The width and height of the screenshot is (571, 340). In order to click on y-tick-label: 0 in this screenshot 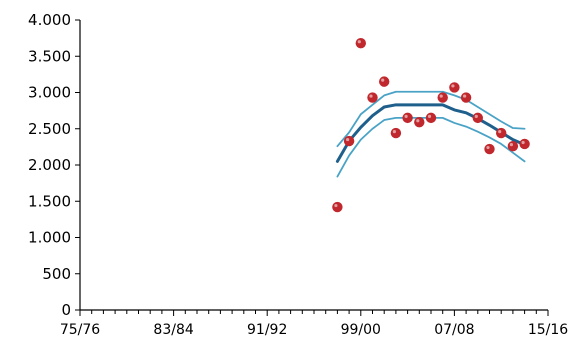, I will do `click(66, 310)`.